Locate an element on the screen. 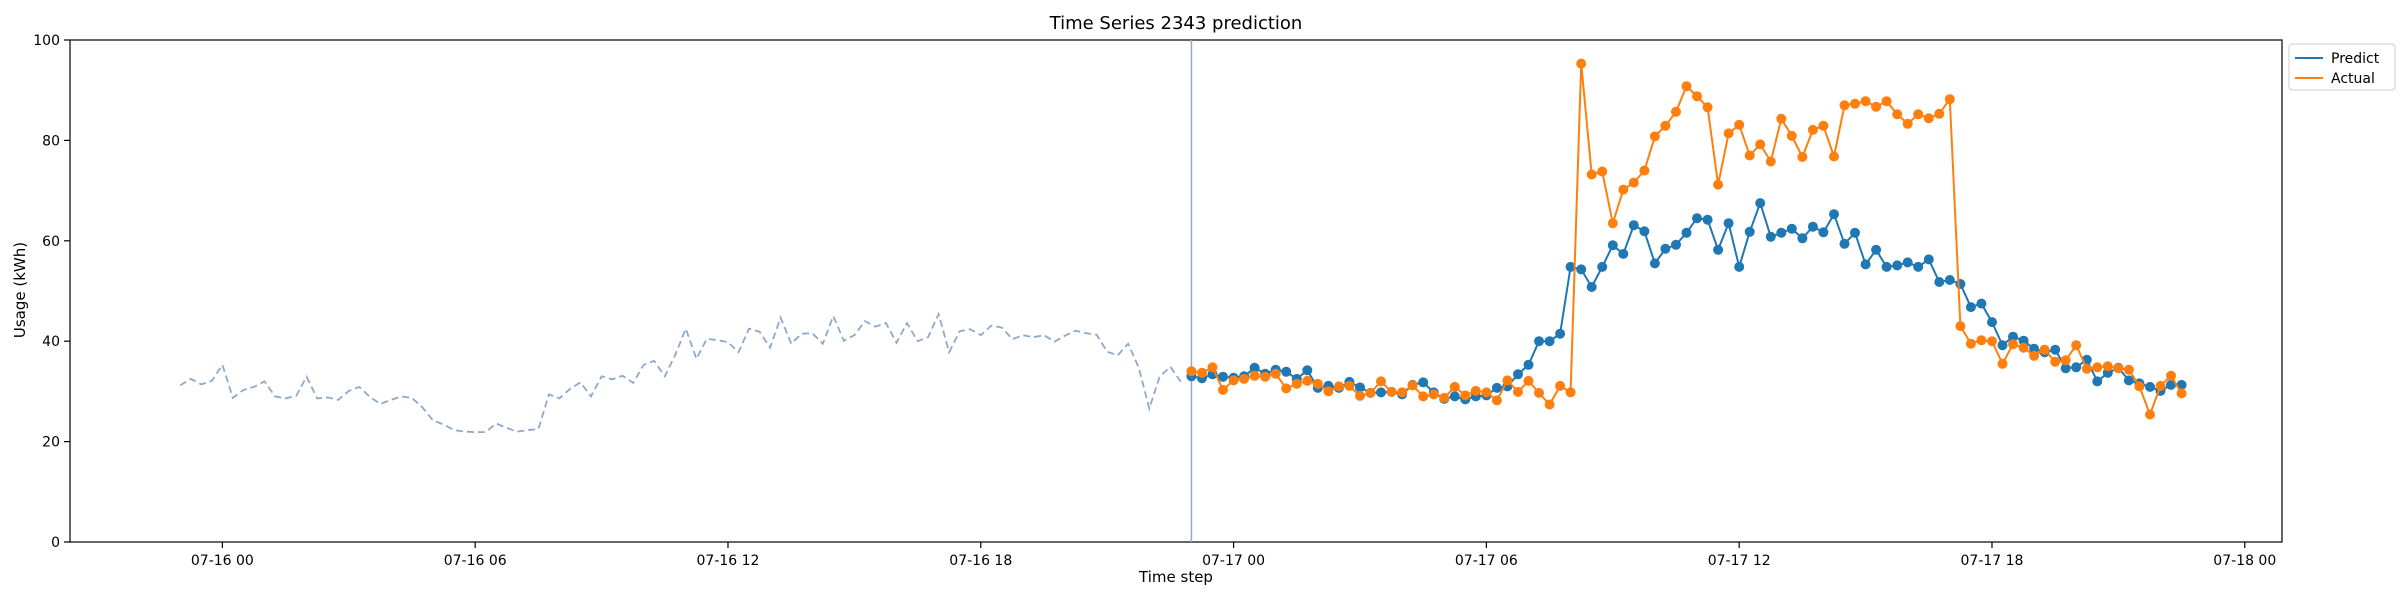 The width and height of the screenshot is (2400, 600). x-tick-label: 07-16 12 is located at coordinates (728, 561).